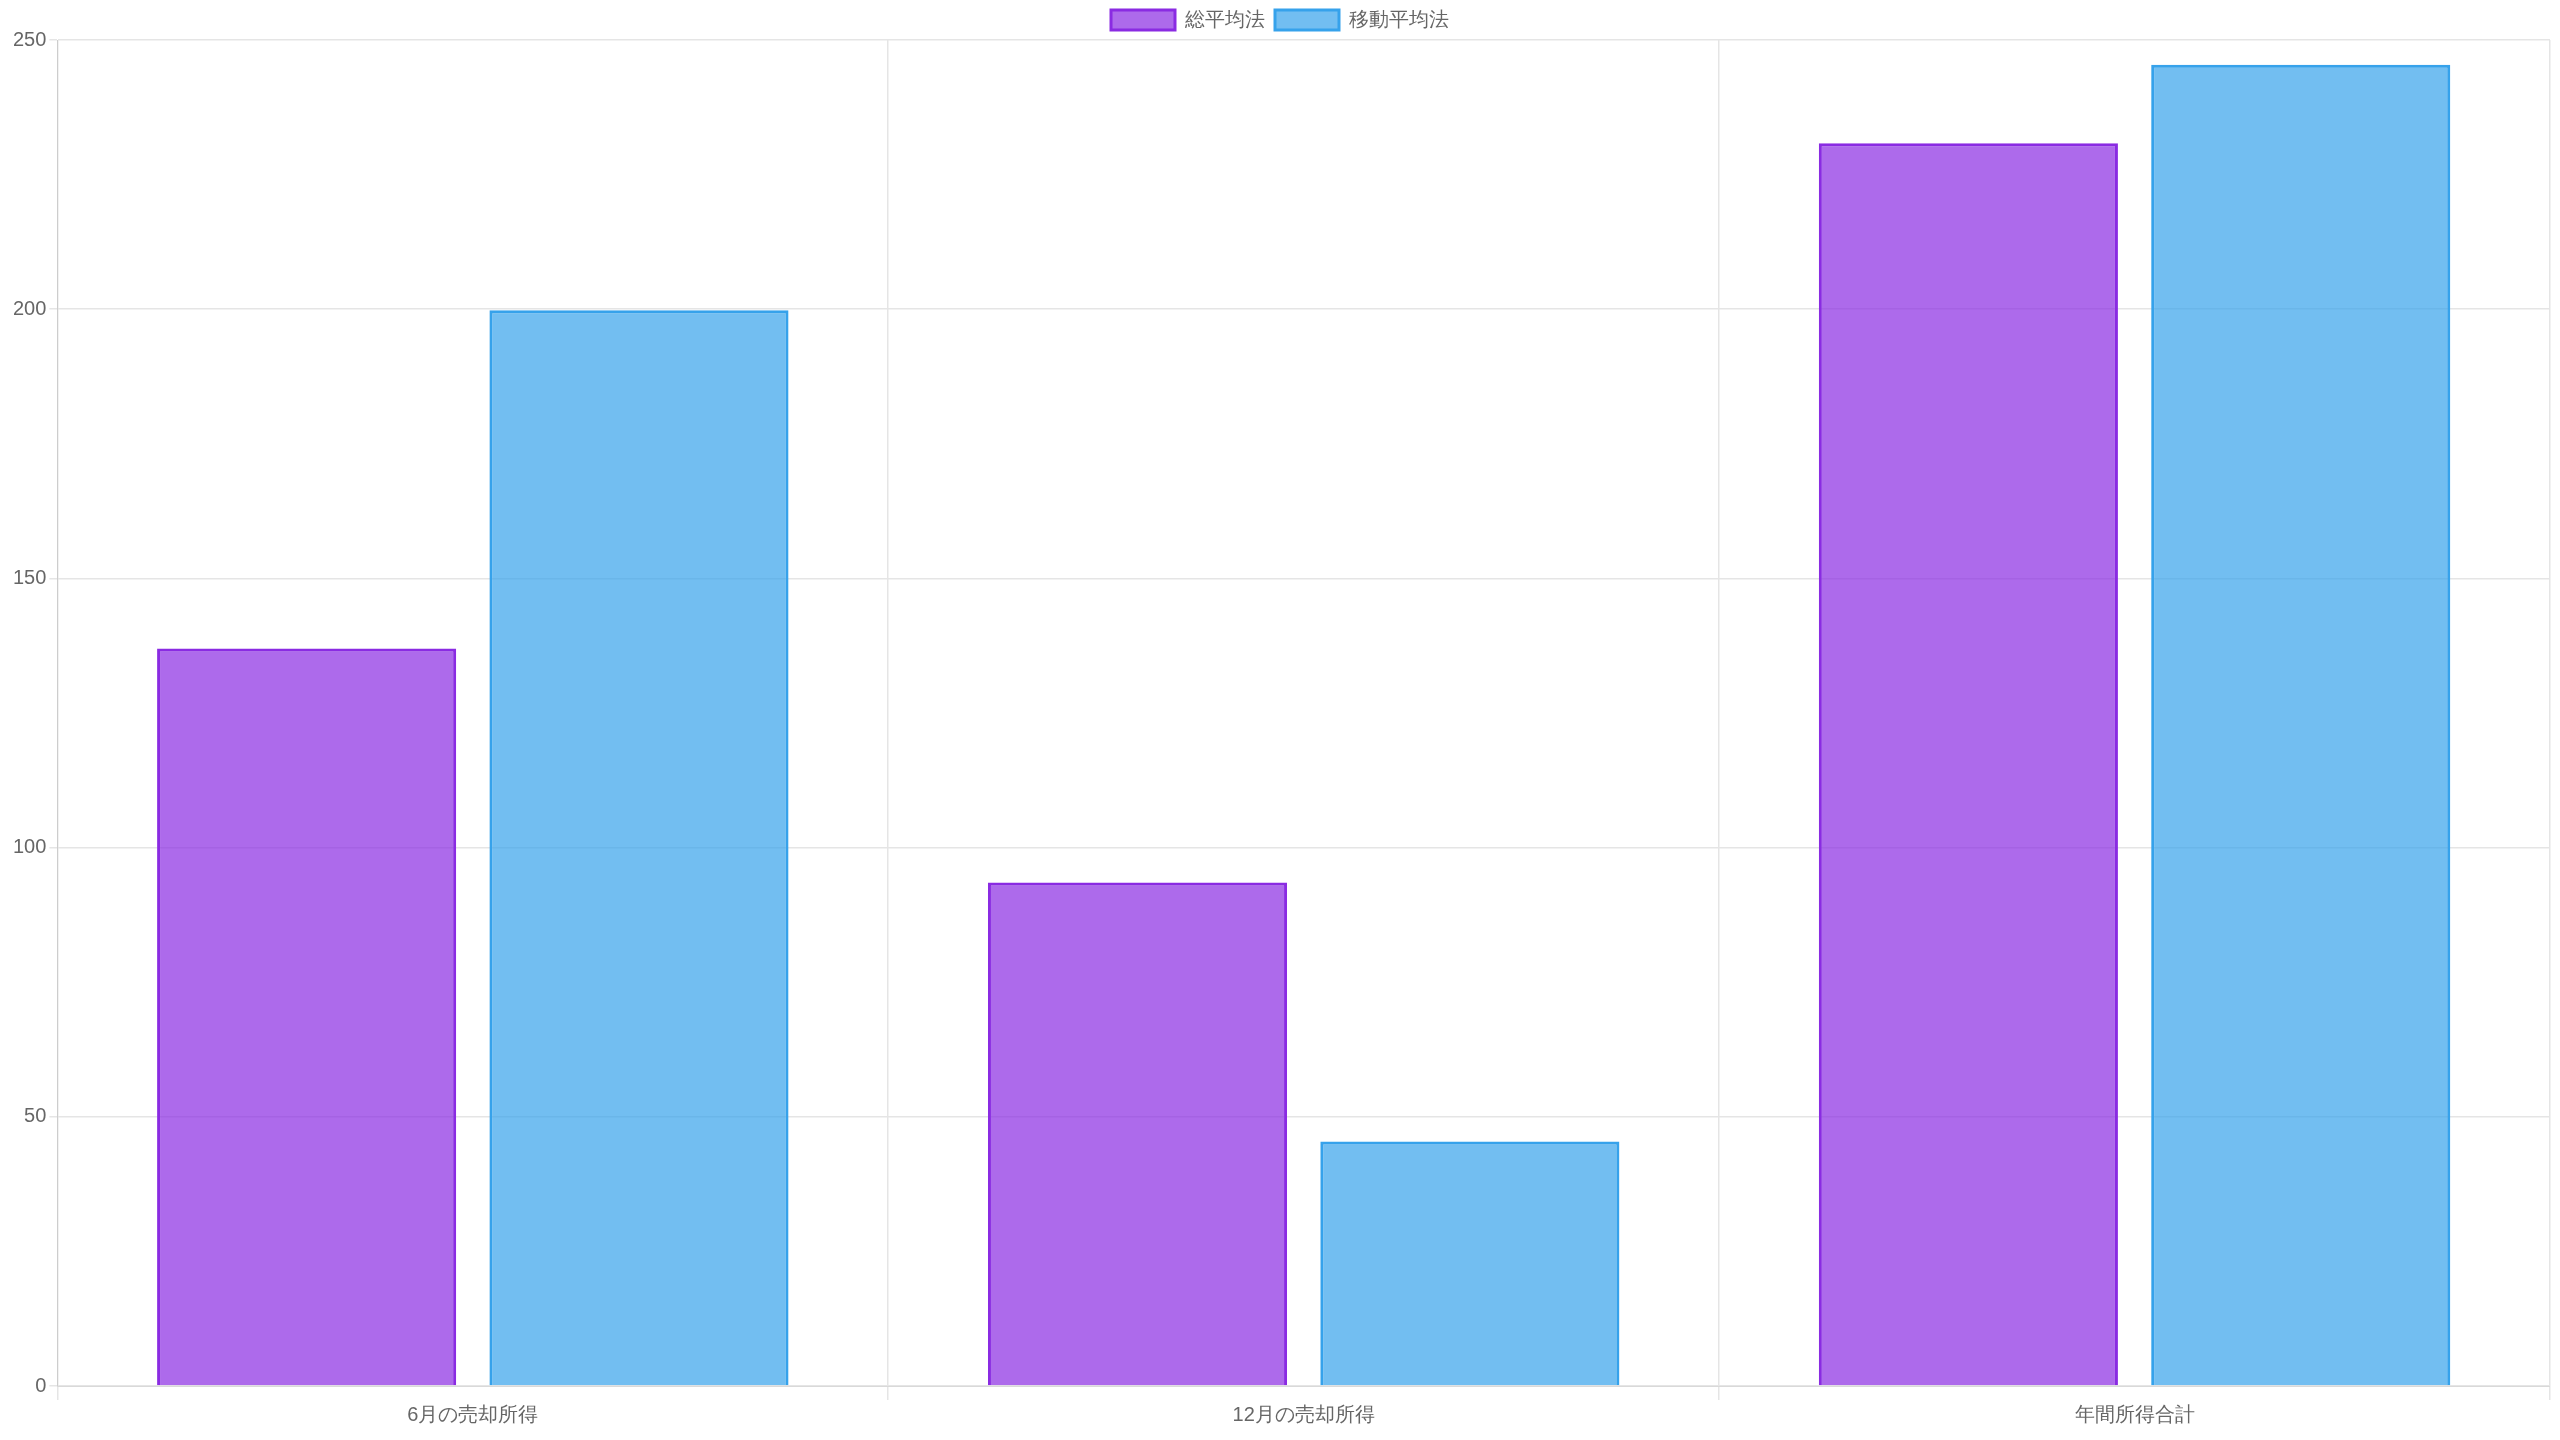 This screenshot has height=1440, width=2560. I want to click on legend-label: 移動平均法, so click(1399, 18).